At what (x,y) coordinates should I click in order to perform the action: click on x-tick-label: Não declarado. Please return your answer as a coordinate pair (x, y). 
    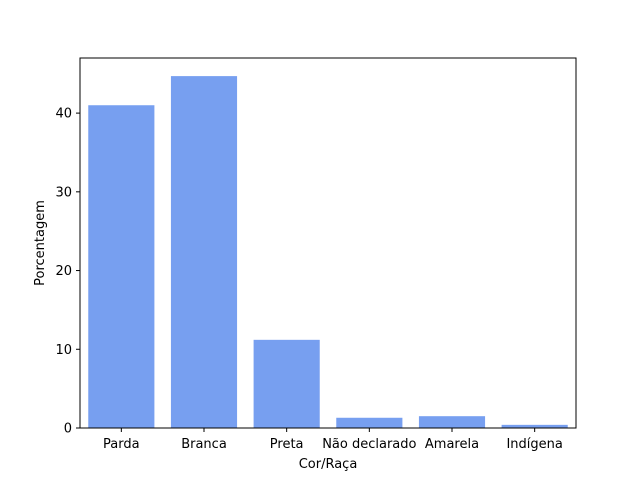
    Looking at the image, I should click on (369, 444).